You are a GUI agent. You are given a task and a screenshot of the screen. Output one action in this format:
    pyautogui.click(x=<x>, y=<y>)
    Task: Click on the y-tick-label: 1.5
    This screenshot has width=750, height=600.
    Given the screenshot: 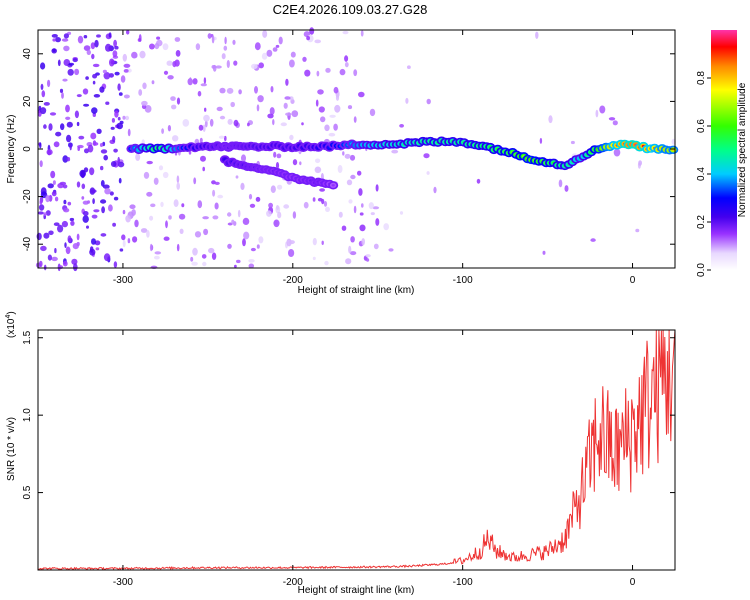 What is the action you would take?
    pyautogui.click(x=27, y=337)
    